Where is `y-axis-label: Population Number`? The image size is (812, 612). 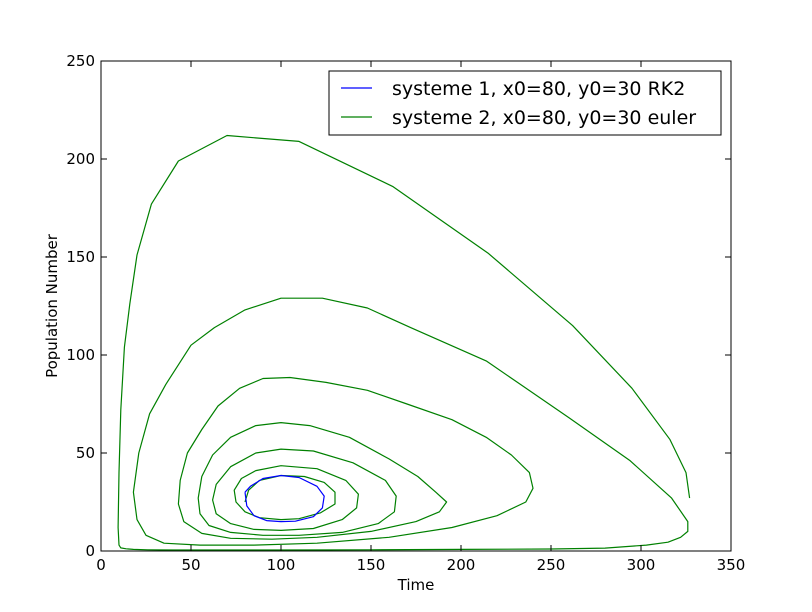 y-axis-label: Population Number is located at coordinates (52, 305).